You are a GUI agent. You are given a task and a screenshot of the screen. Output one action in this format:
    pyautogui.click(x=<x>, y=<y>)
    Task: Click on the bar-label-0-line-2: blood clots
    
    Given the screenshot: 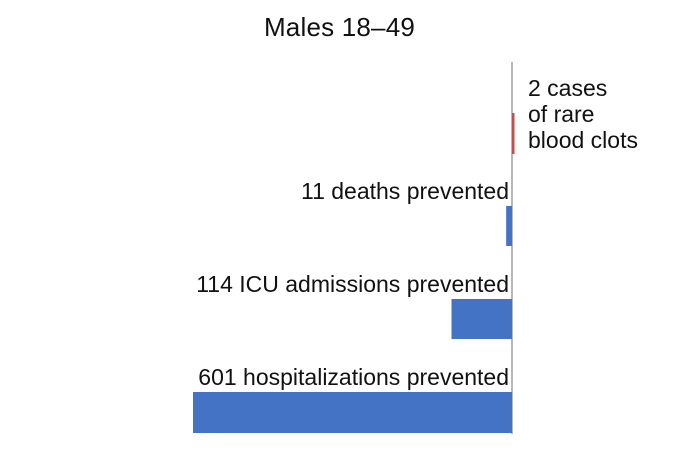 What is the action you would take?
    pyautogui.click(x=583, y=140)
    